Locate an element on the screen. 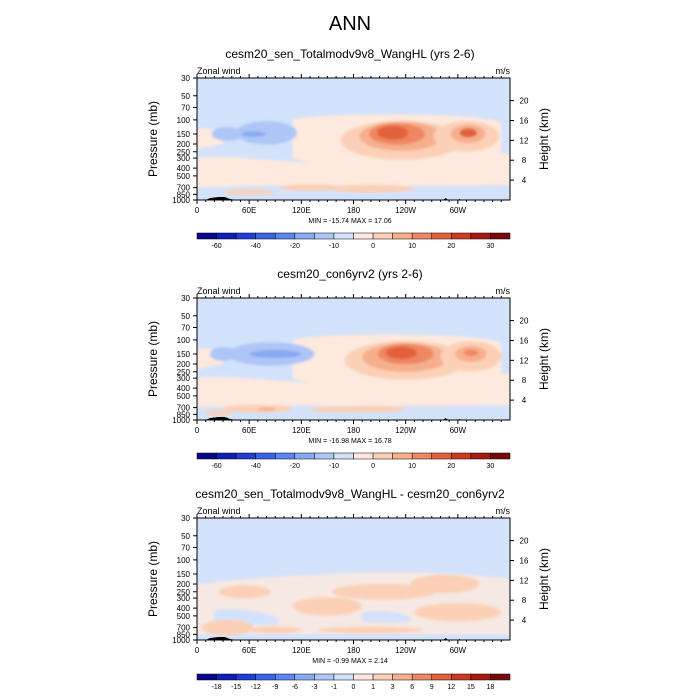 The width and height of the screenshot is (700, 700). colorbar-label: -12 is located at coordinates (256, 687).